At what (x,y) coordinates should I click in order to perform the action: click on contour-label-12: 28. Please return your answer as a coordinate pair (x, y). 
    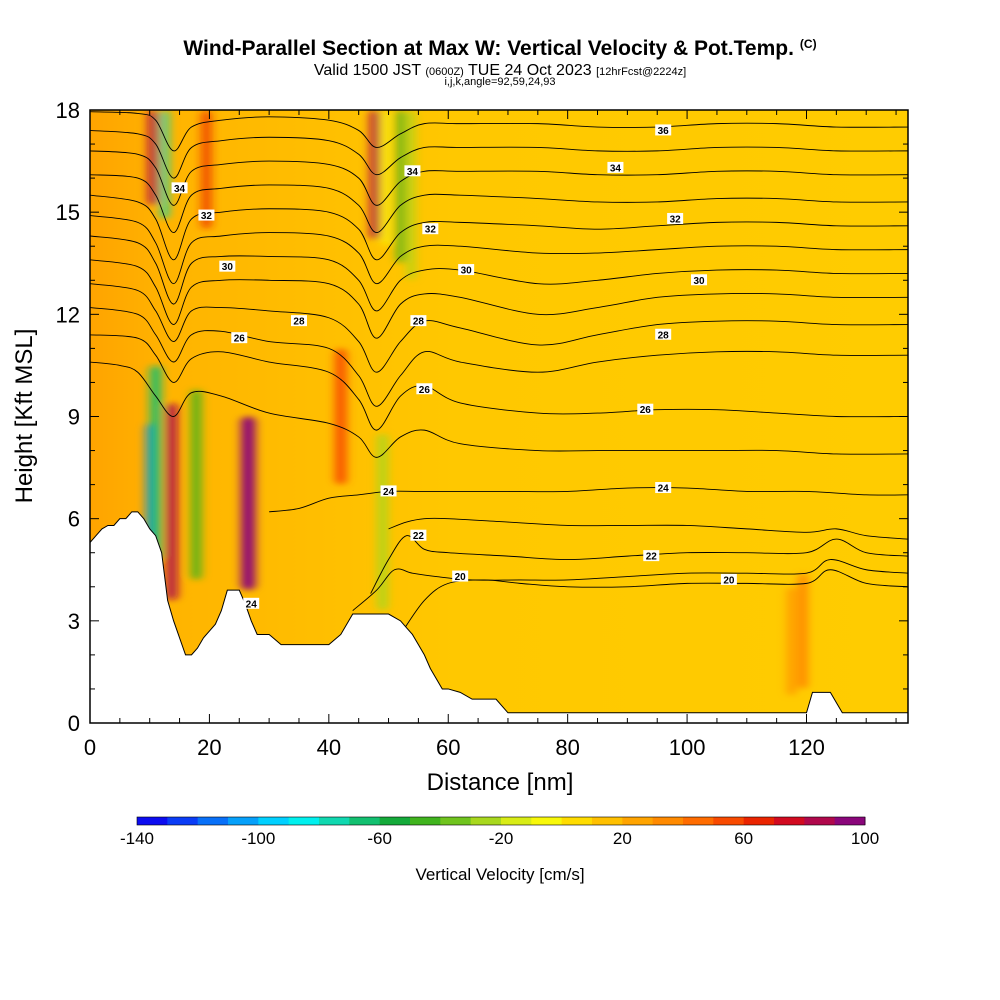
    Looking at the image, I should click on (663, 334).